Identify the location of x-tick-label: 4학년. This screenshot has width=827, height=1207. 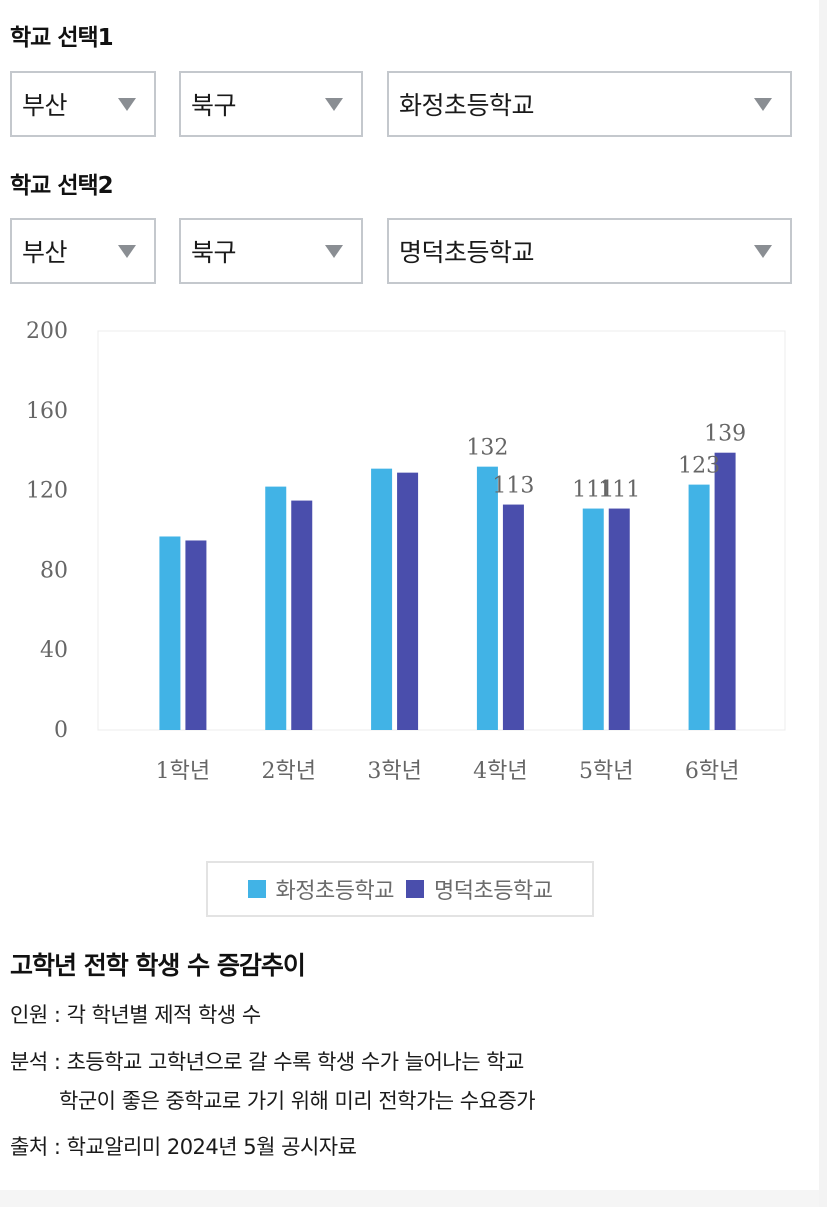
(500, 771).